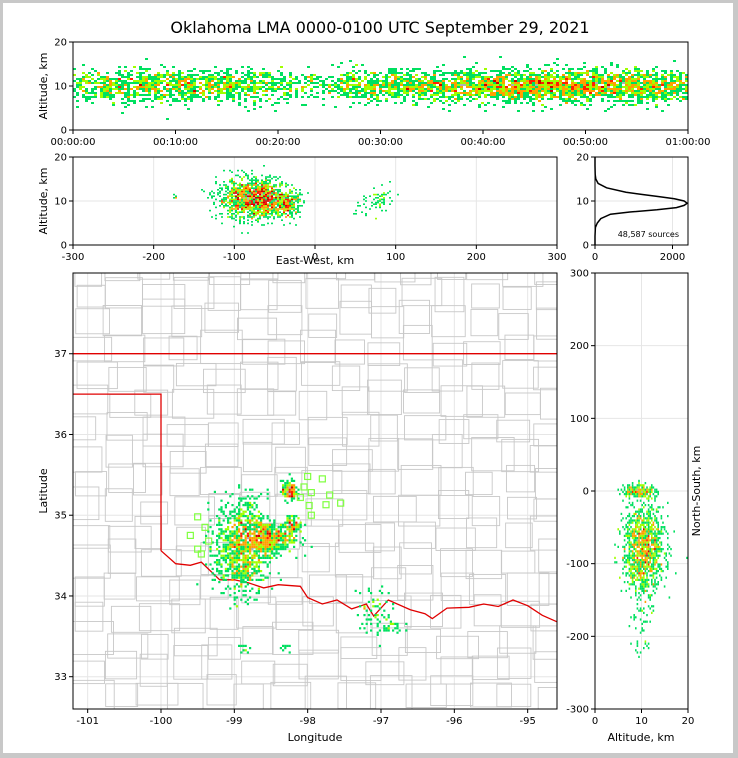 The height and width of the screenshot is (758, 738). I want to click on map-ytick-label: 35, so click(60, 516).